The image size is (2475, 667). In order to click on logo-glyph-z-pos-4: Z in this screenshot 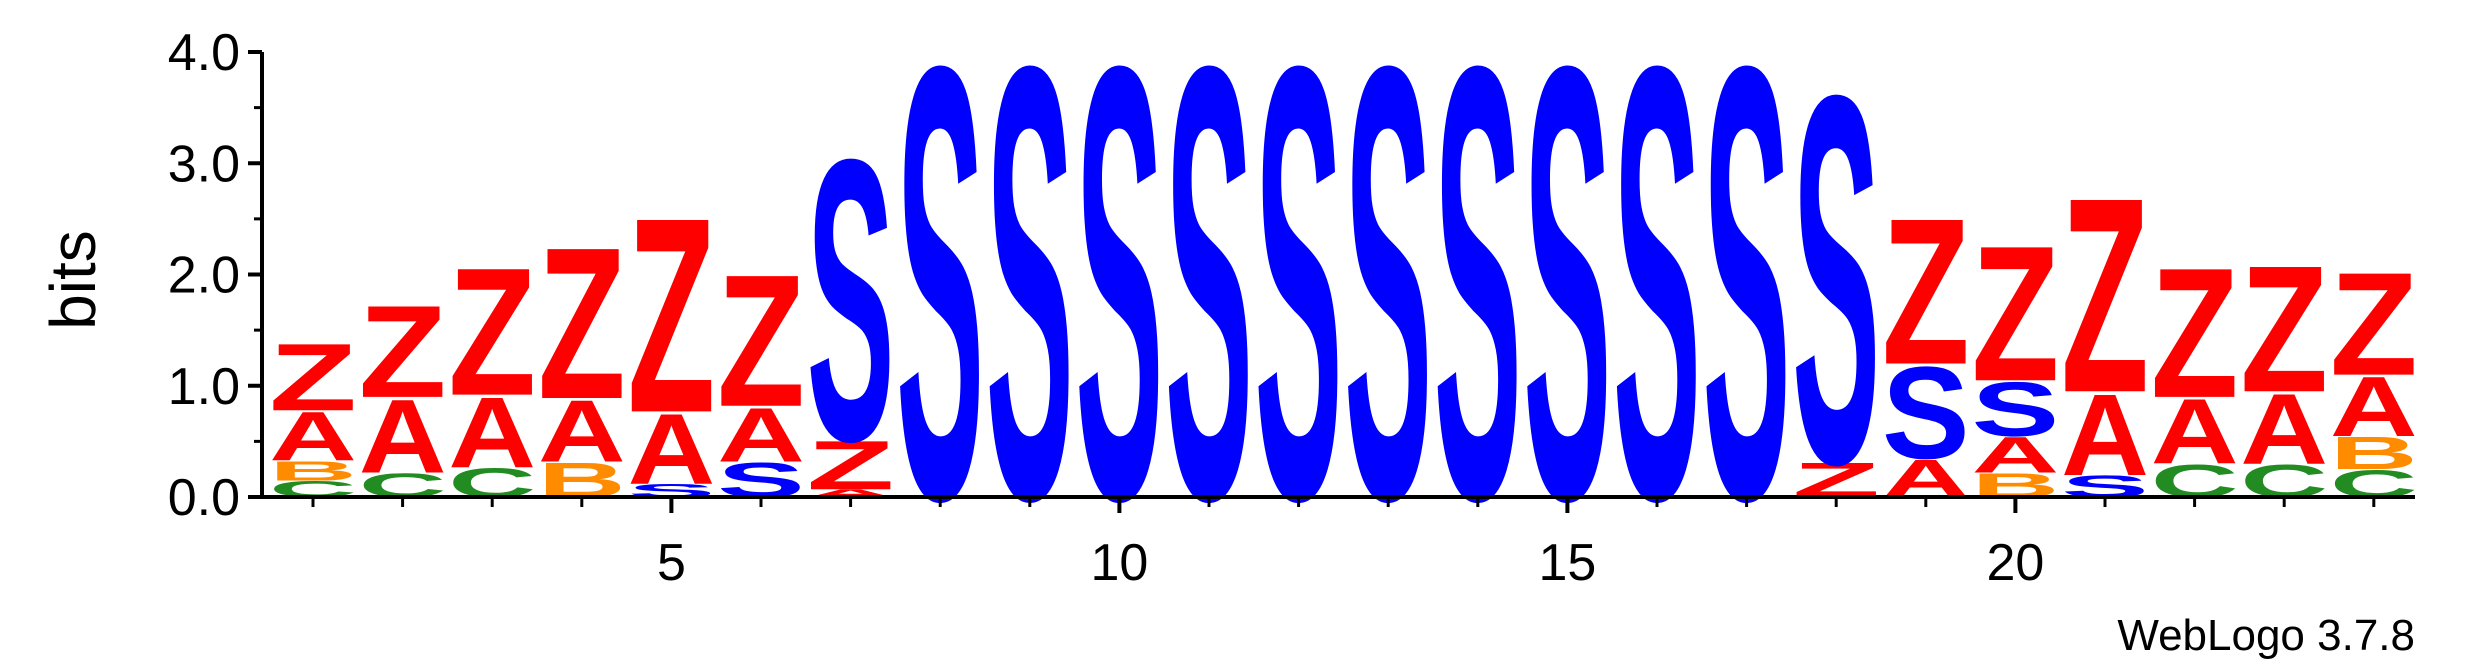, I will do `click(582, 322)`.